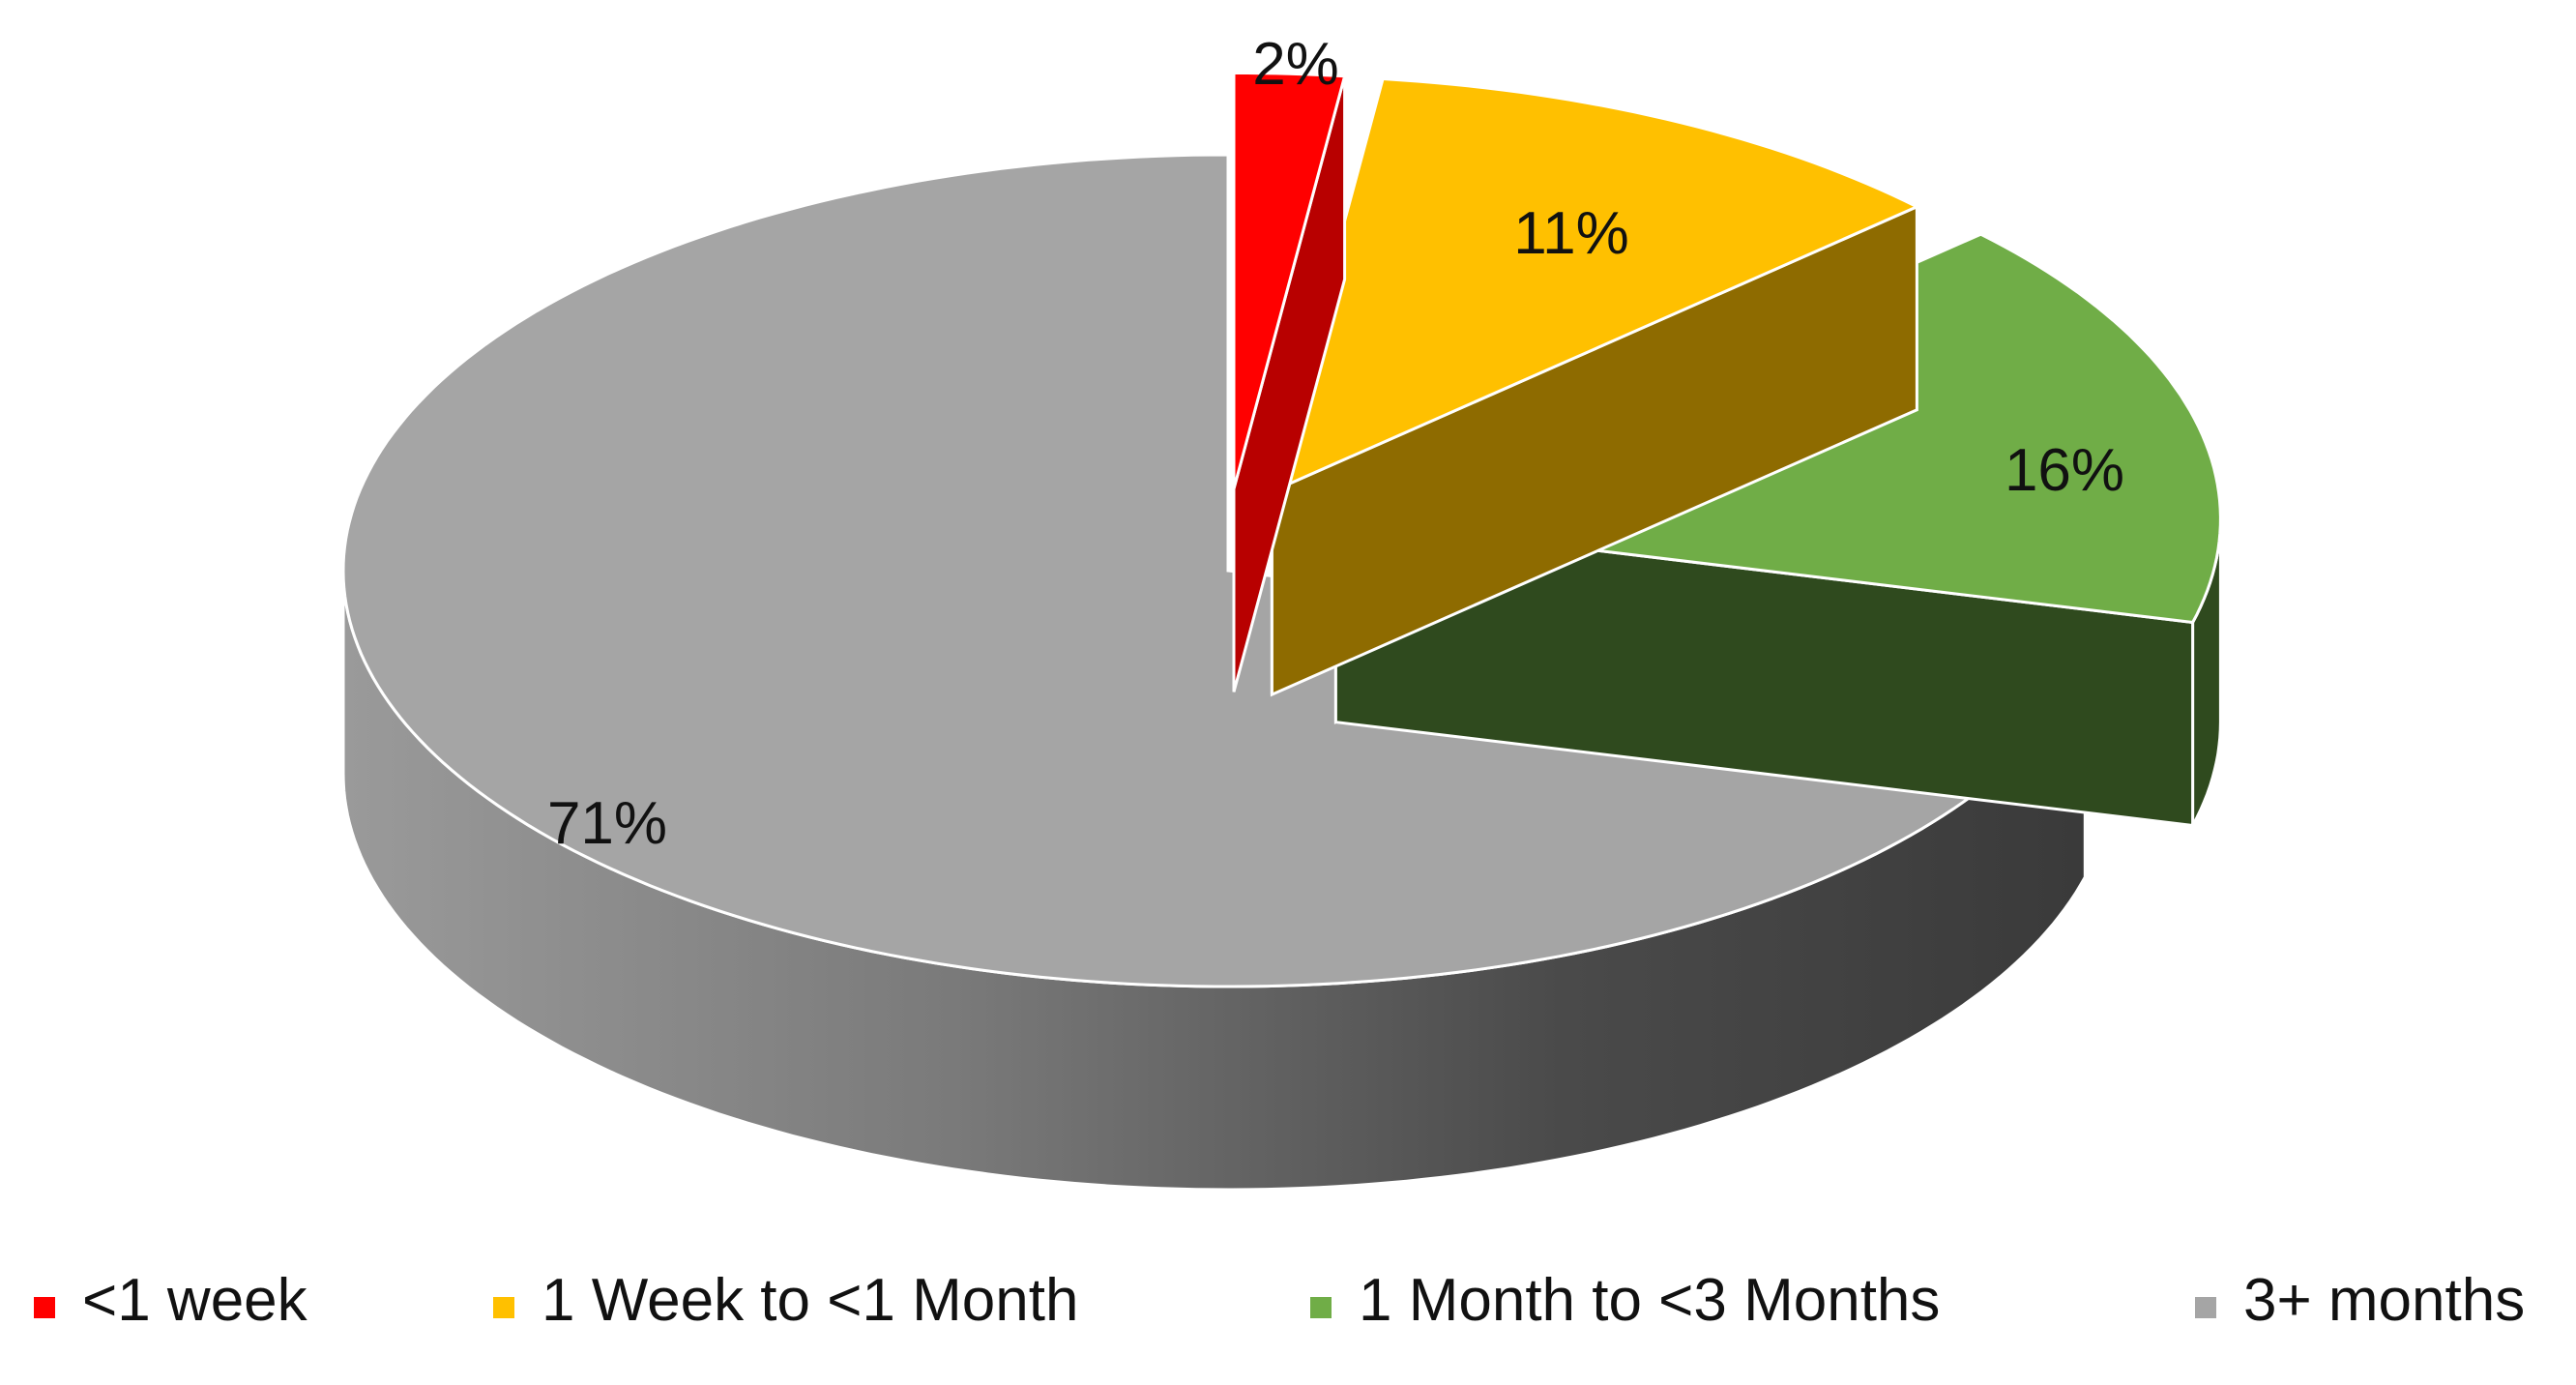 The height and width of the screenshot is (1385, 2576). What do you see at coordinates (607, 823) in the screenshot?
I see `data-label-3-months: 71%` at bounding box center [607, 823].